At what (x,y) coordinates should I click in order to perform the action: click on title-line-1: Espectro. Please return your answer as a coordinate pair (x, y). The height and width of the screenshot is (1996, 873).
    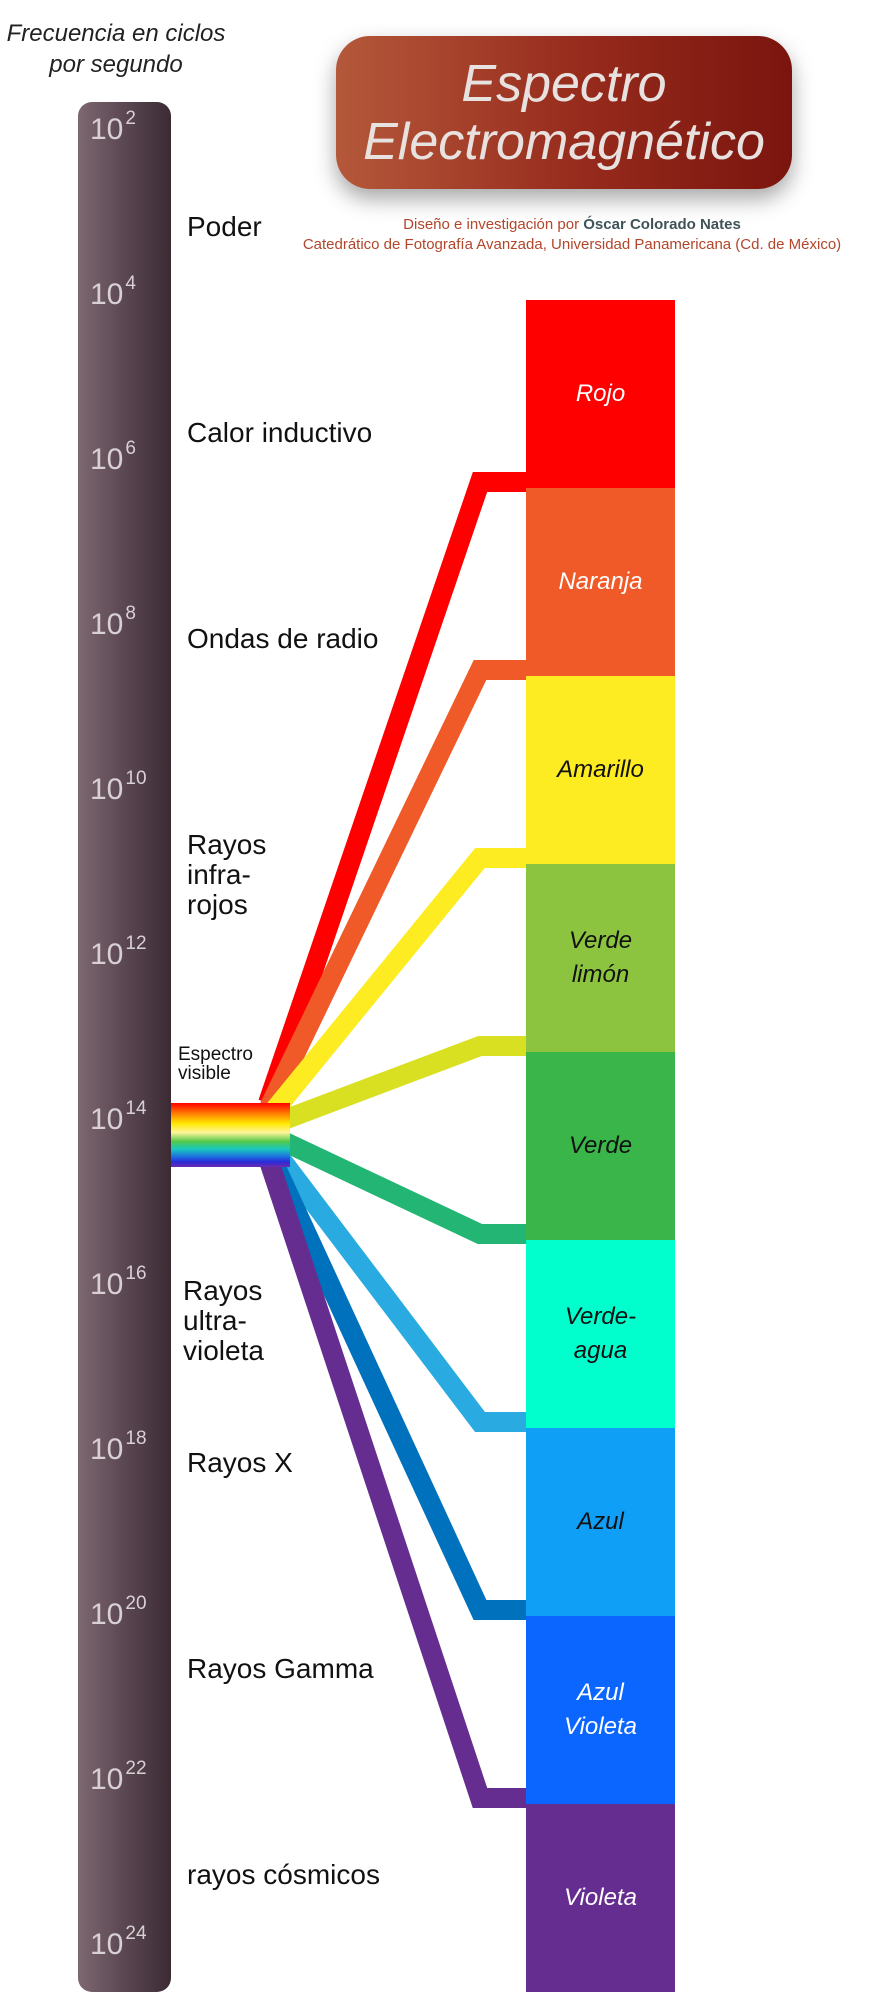
    Looking at the image, I should click on (564, 83).